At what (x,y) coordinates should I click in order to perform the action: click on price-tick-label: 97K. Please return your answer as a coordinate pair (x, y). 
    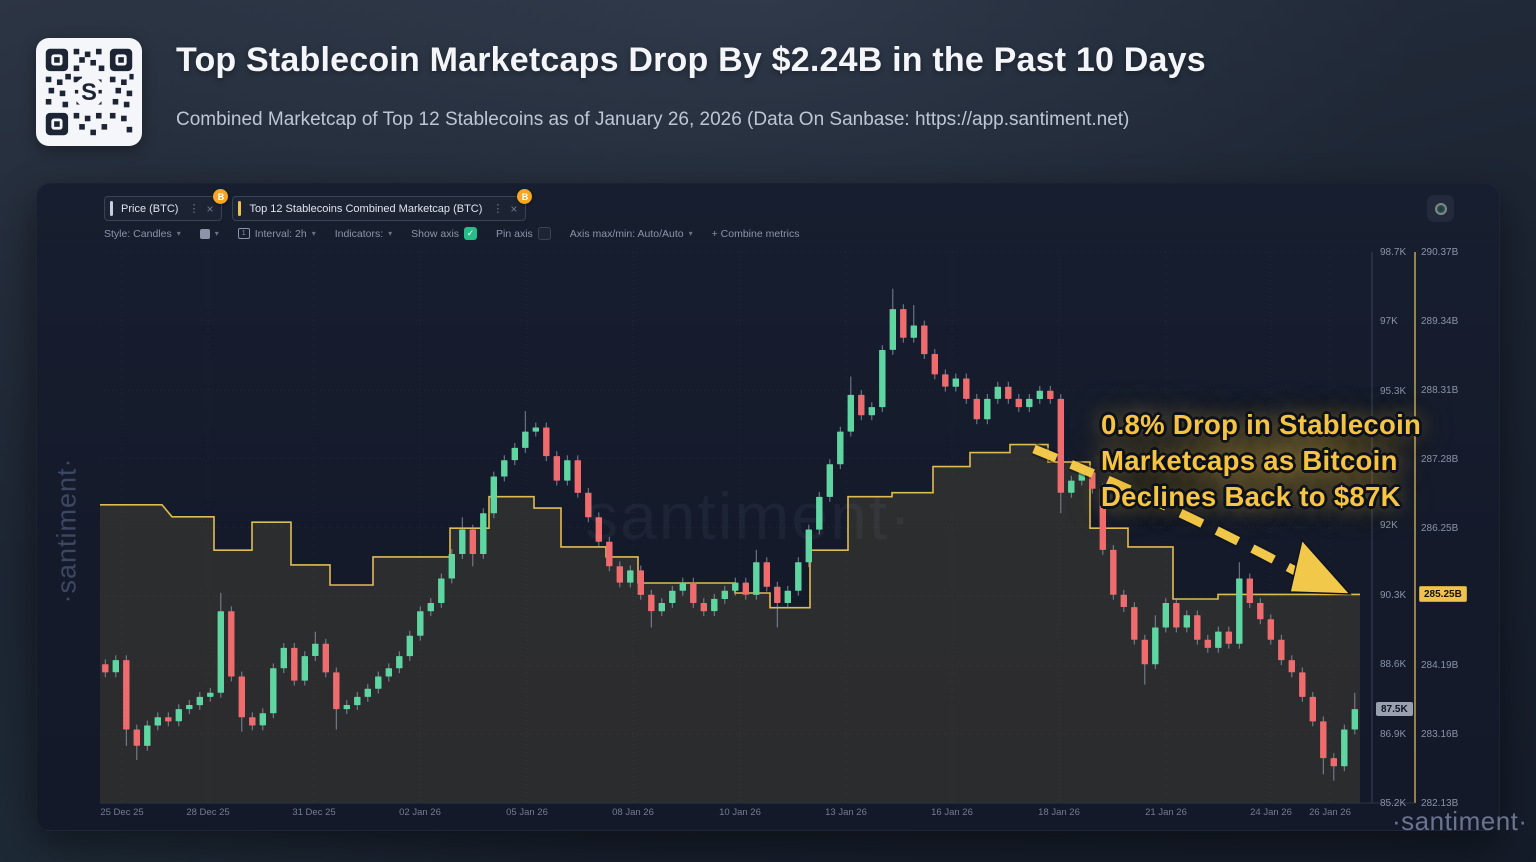
    Looking at the image, I should click on (1389, 322).